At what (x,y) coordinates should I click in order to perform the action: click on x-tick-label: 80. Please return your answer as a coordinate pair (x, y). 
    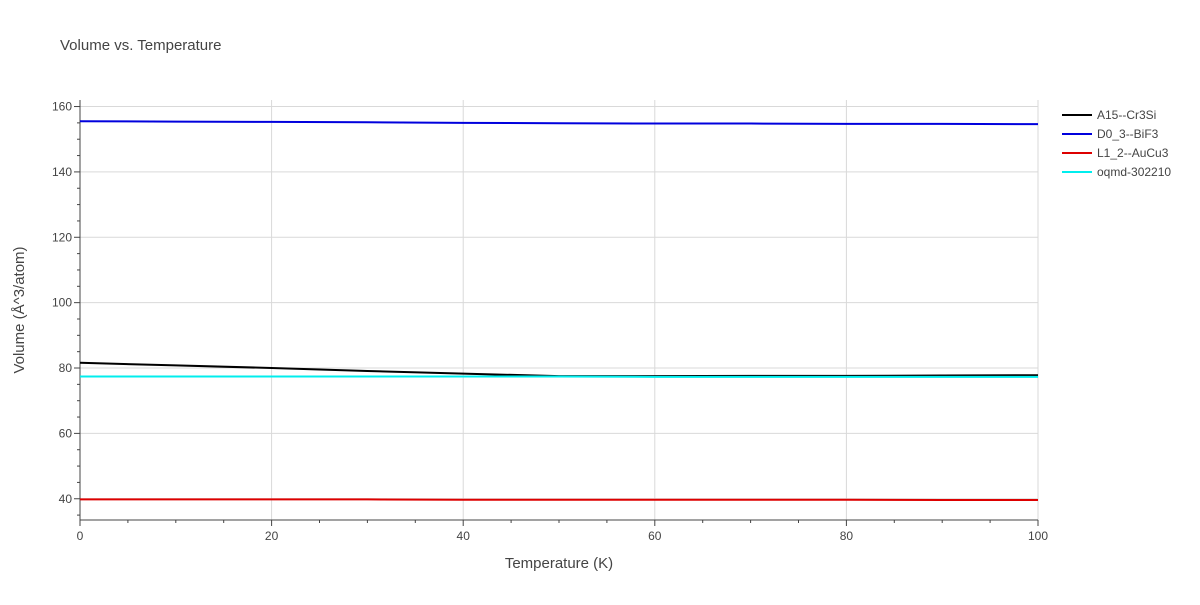
    Looking at the image, I should click on (847, 536).